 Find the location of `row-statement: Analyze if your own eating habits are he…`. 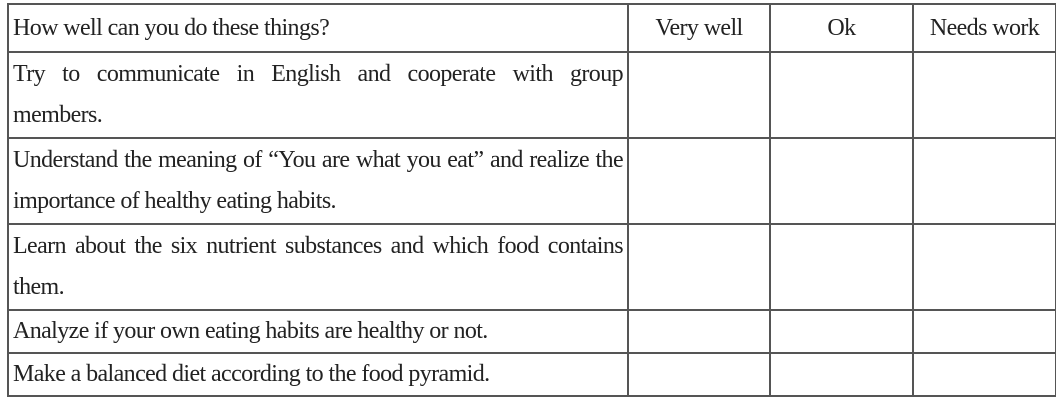

row-statement: Analyze if your own eating habits are he… is located at coordinates (318, 331).